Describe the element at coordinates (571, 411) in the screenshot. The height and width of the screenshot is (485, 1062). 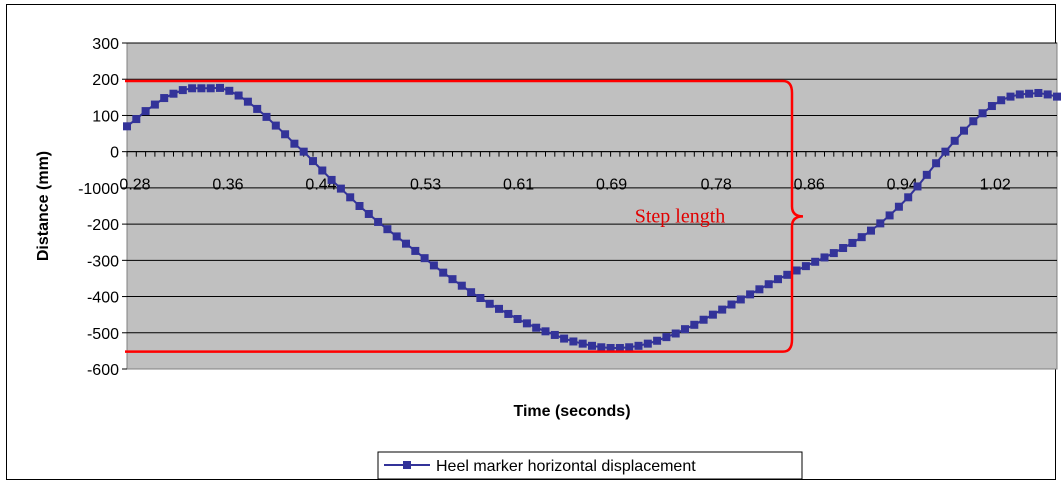
I see `x-axis-title: Time (seconds)` at that location.